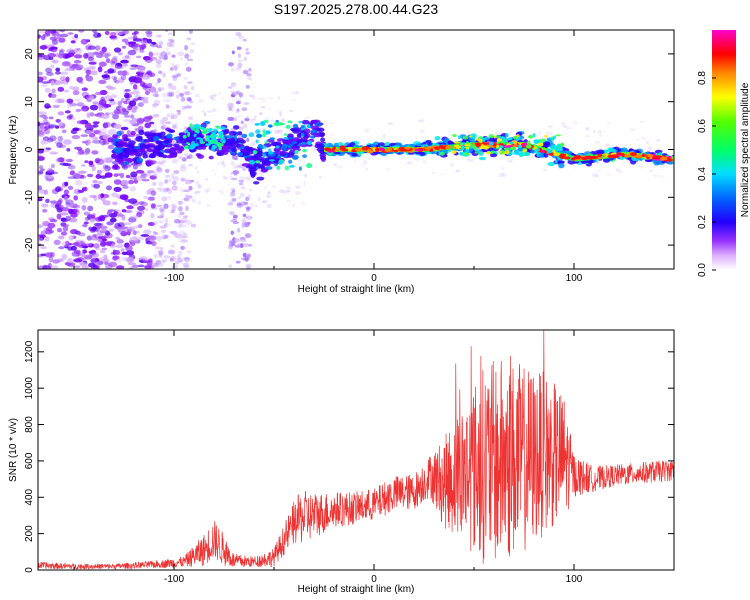  I want to click on spectrogram-peak, so click(633, 154).